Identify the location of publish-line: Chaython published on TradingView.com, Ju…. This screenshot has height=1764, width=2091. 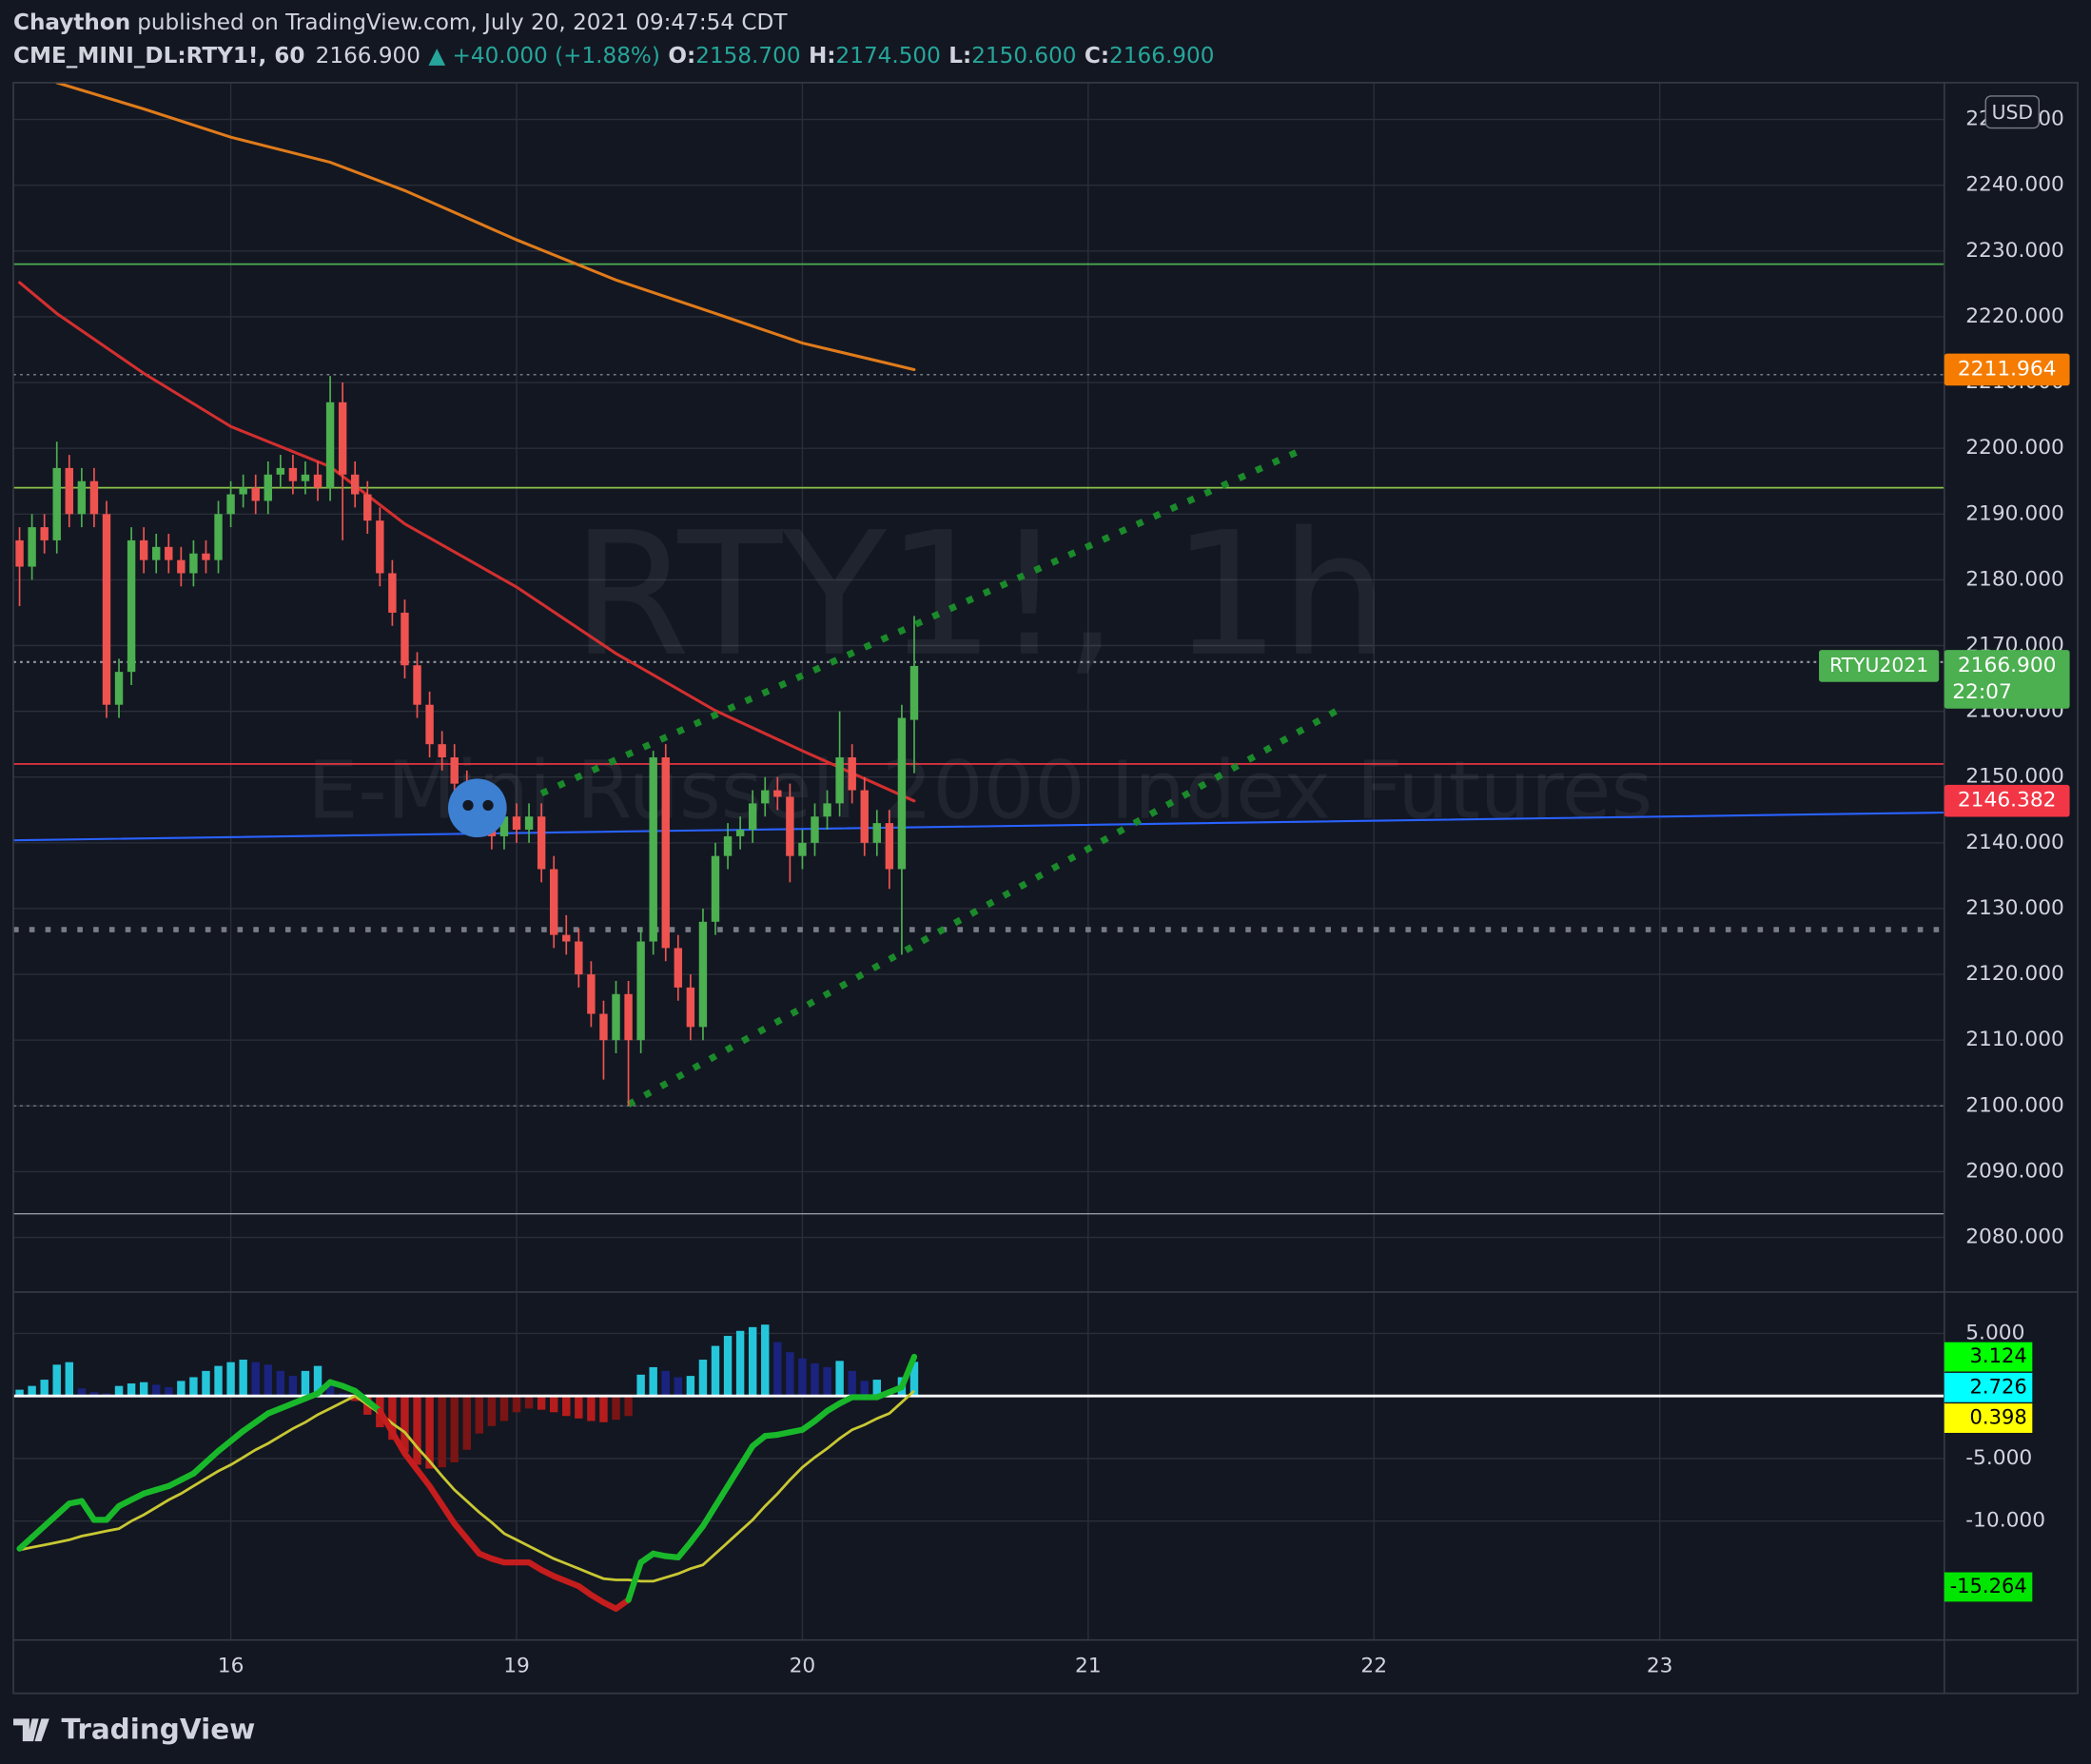
(401, 22).